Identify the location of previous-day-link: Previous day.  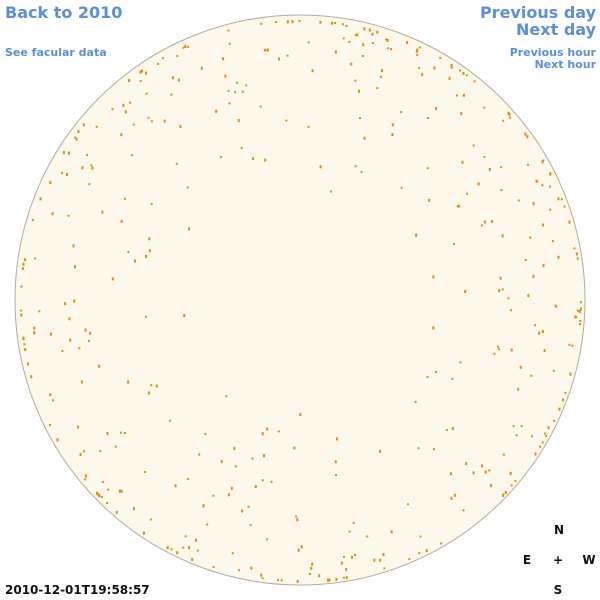
(538, 12).